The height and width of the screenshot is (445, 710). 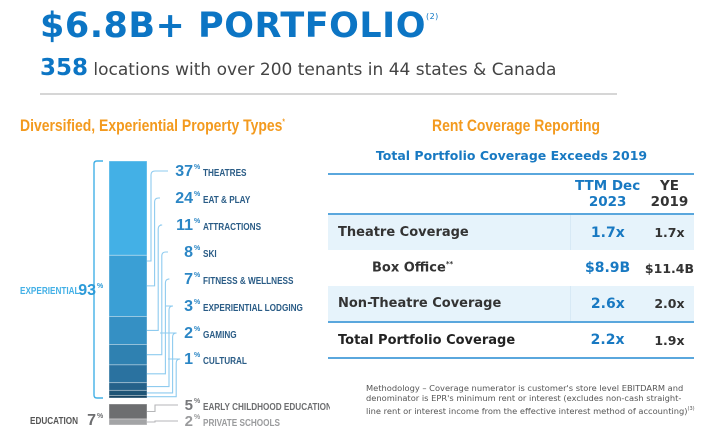 I want to click on category-label: EXPERIENTIAL LODGING, so click(x=253, y=307).